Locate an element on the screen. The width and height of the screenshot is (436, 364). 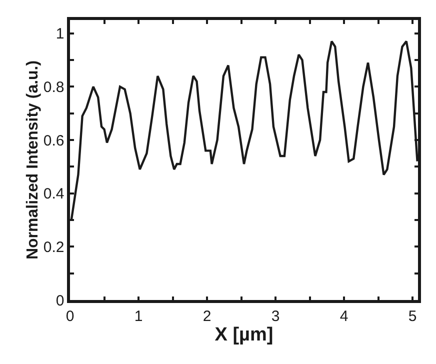
x-tick-label: 3 is located at coordinates (275, 316).